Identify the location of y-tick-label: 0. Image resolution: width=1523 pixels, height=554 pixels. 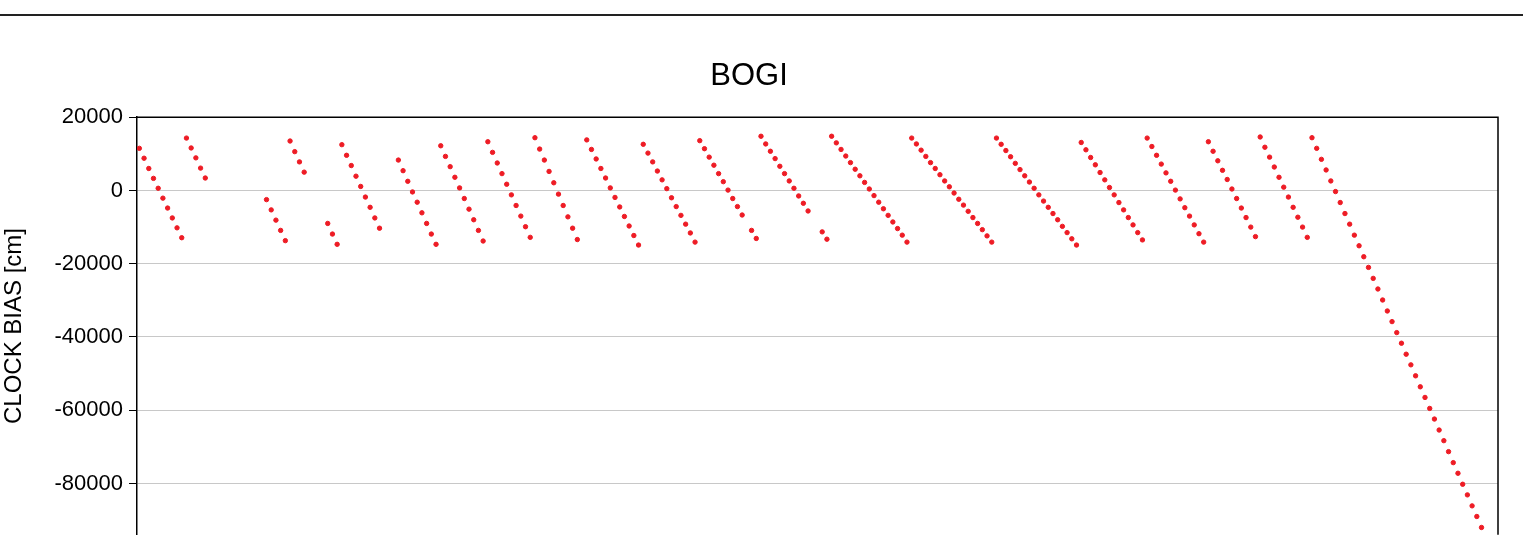
(116, 189).